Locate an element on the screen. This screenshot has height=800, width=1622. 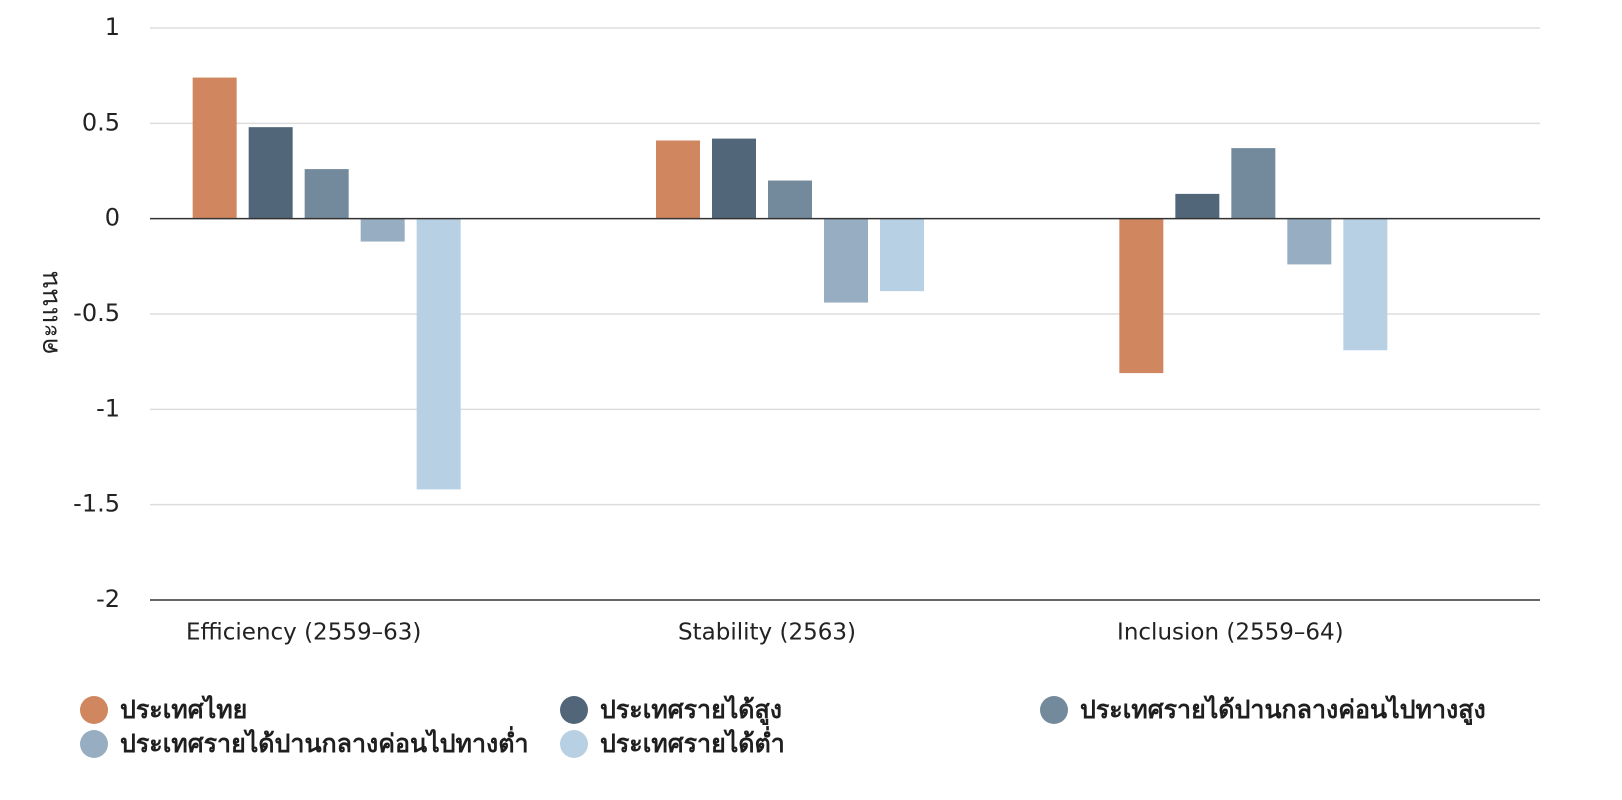
y-axis-label: คะแนน is located at coordinates (50, 313).